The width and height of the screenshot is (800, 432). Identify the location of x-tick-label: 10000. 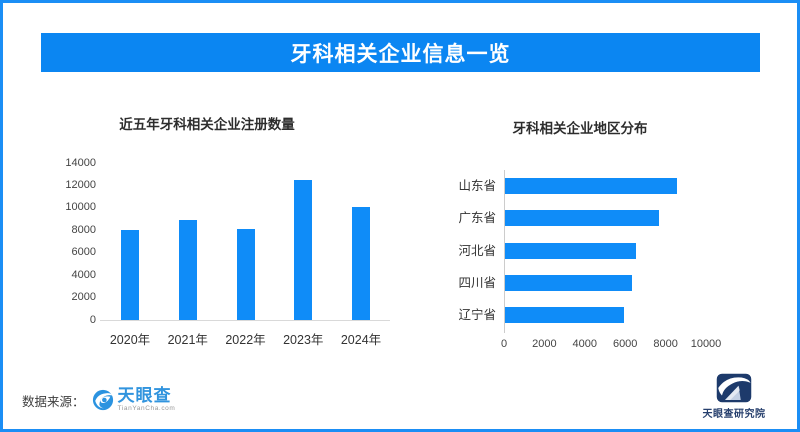
(706, 344).